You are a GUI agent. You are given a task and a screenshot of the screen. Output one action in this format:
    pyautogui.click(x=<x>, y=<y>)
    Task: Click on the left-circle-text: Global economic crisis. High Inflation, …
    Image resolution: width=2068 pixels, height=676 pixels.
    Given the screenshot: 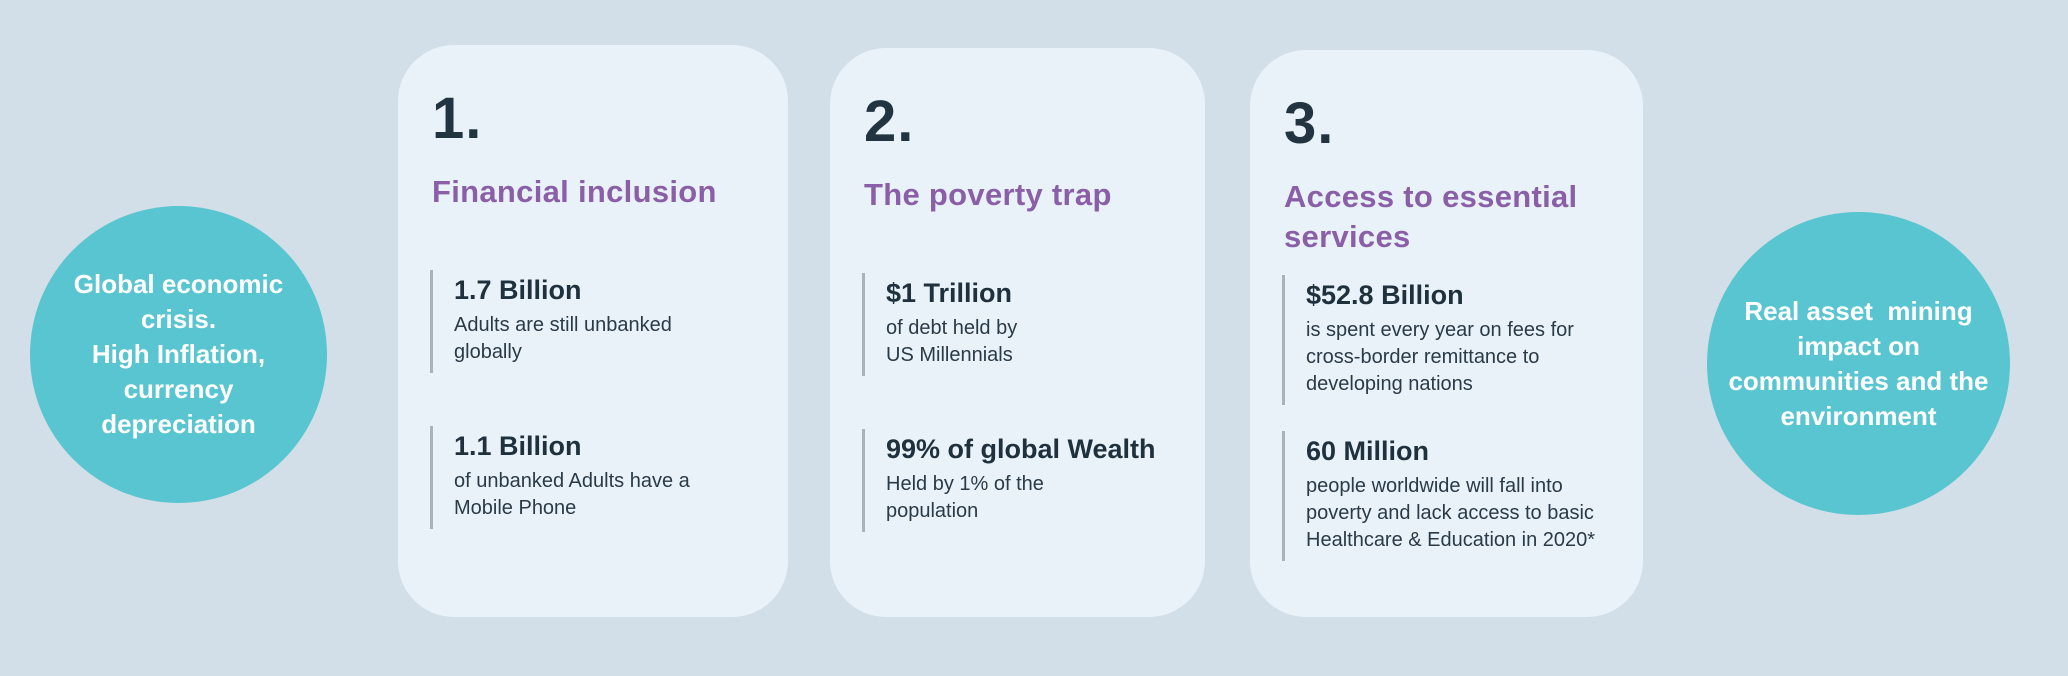 What is the action you would take?
    pyautogui.click(x=178, y=354)
    